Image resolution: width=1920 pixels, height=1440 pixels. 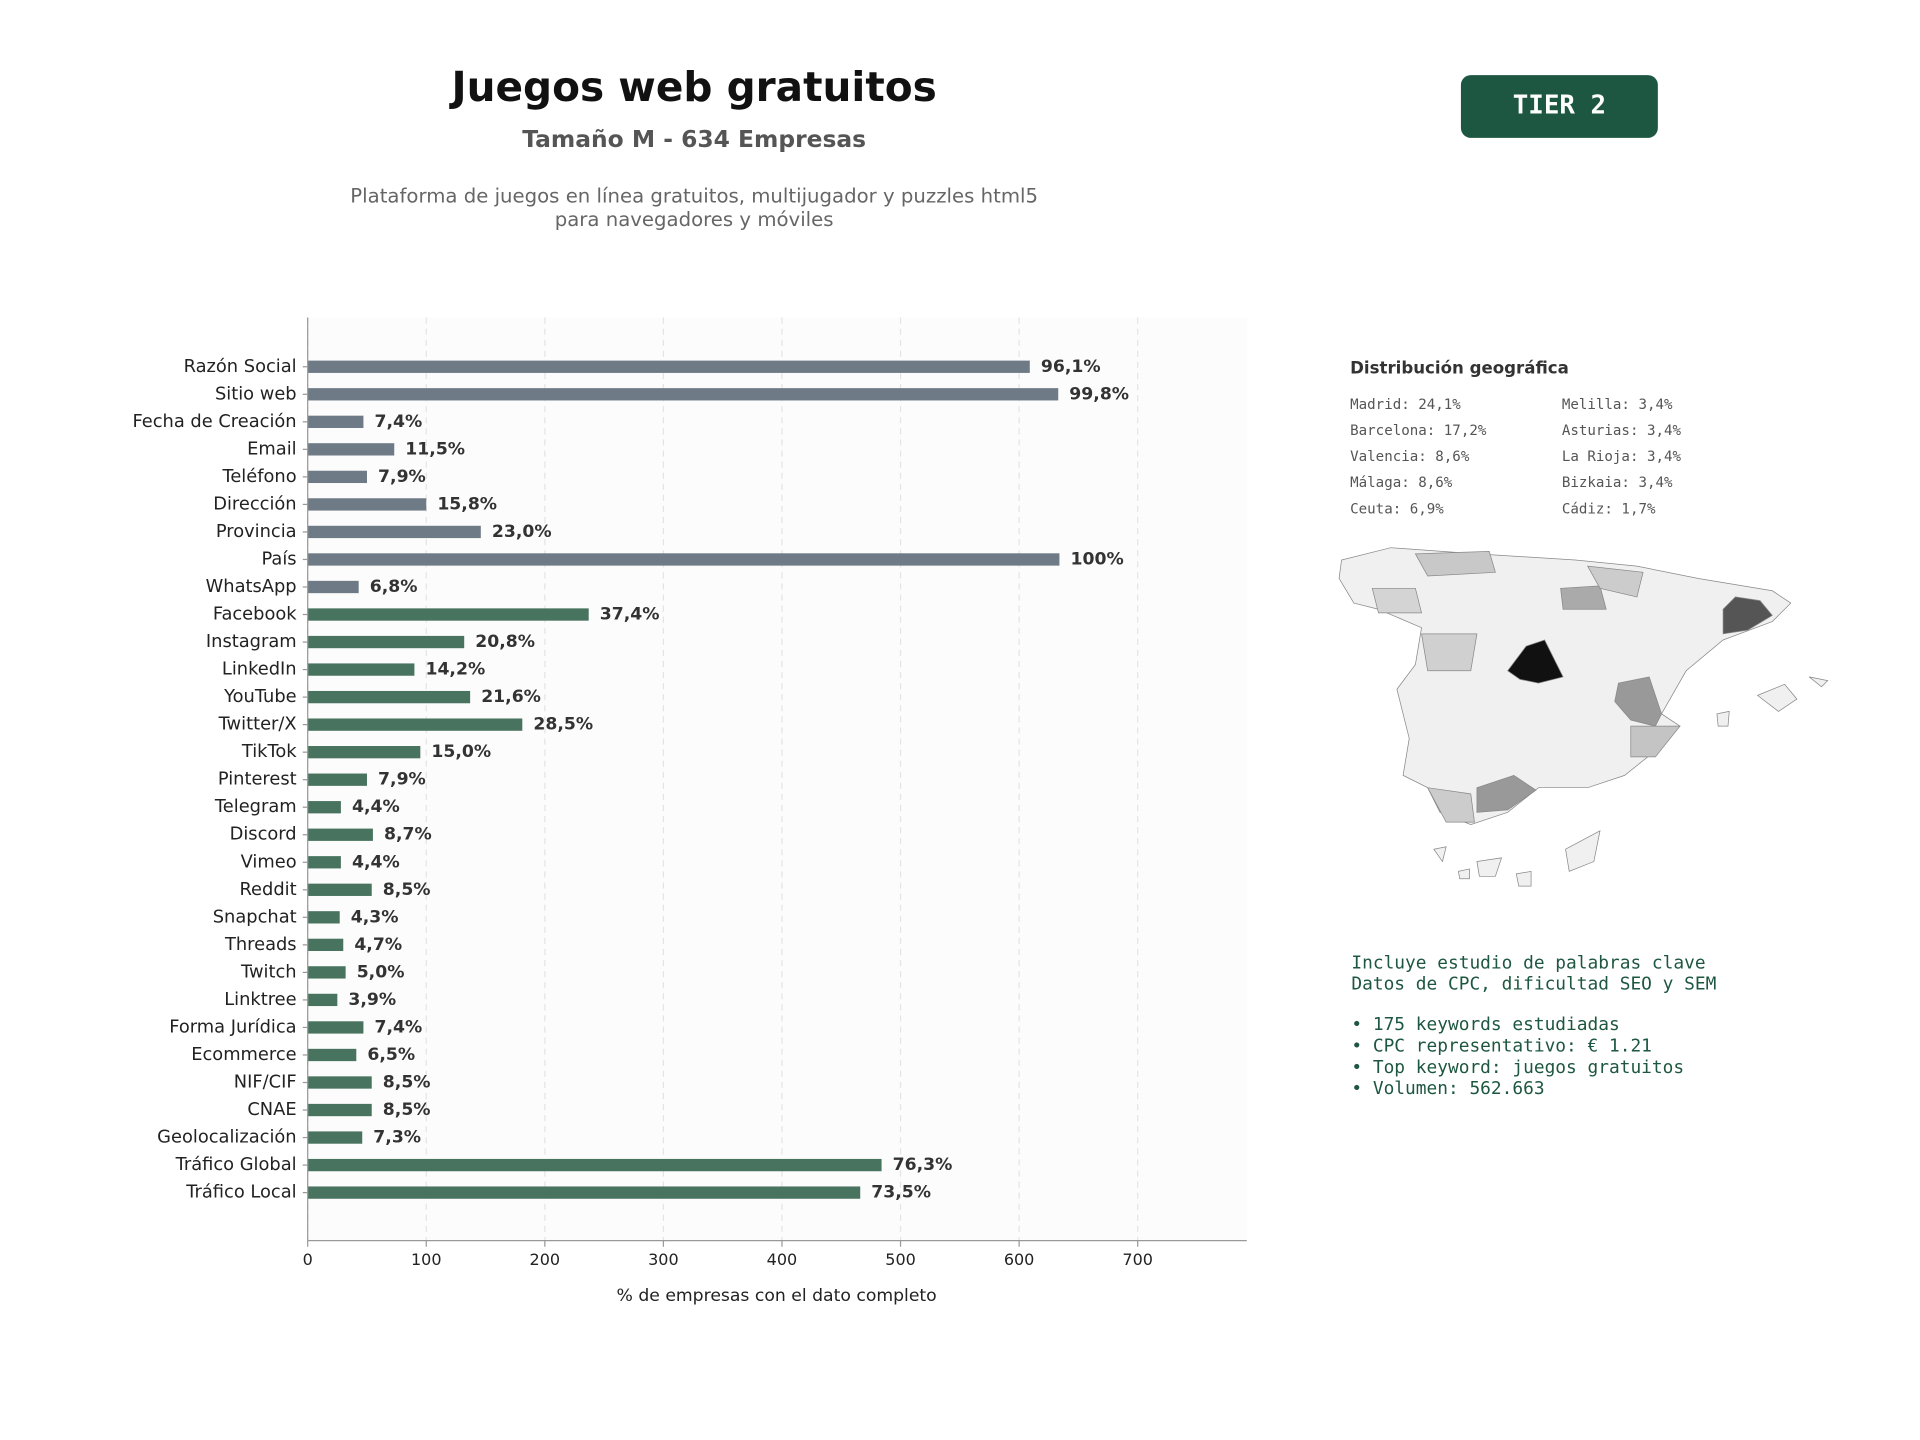 I want to click on y-tick-label: Dirección, so click(x=254, y=503).